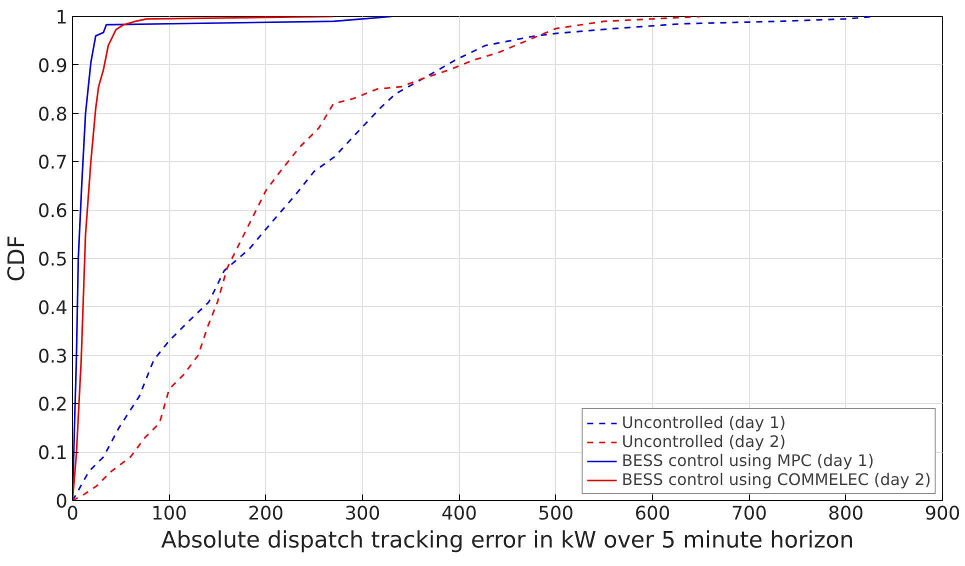 The height and width of the screenshot is (566, 965). What do you see at coordinates (556, 514) in the screenshot?
I see `x-tick-label: 500` at bounding box center [556, 514].